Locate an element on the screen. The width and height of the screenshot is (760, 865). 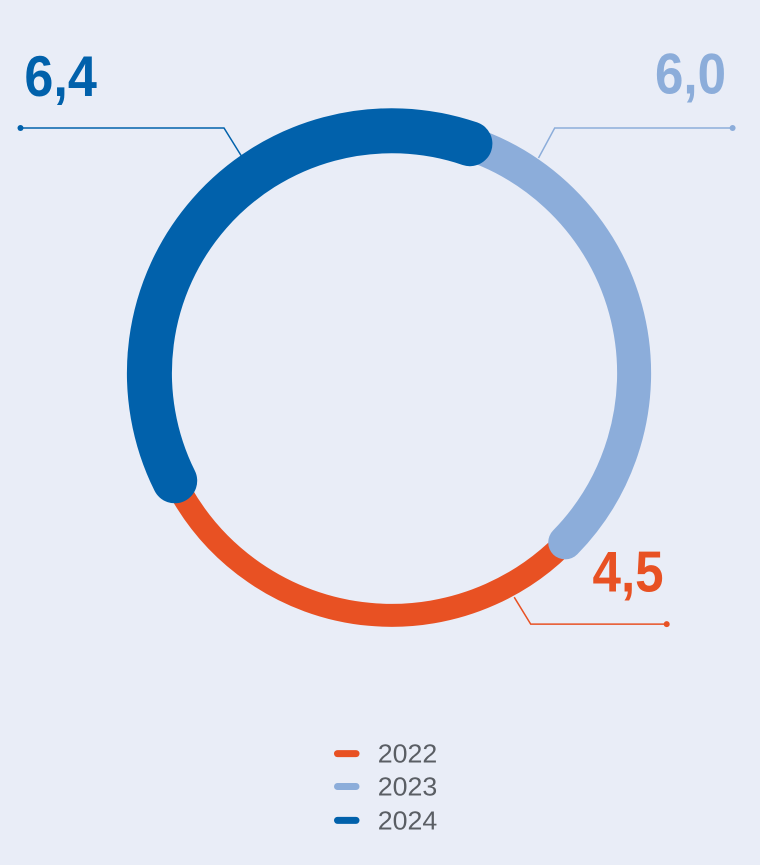
svg-text: 2023 is located at coordinates (408, 787).